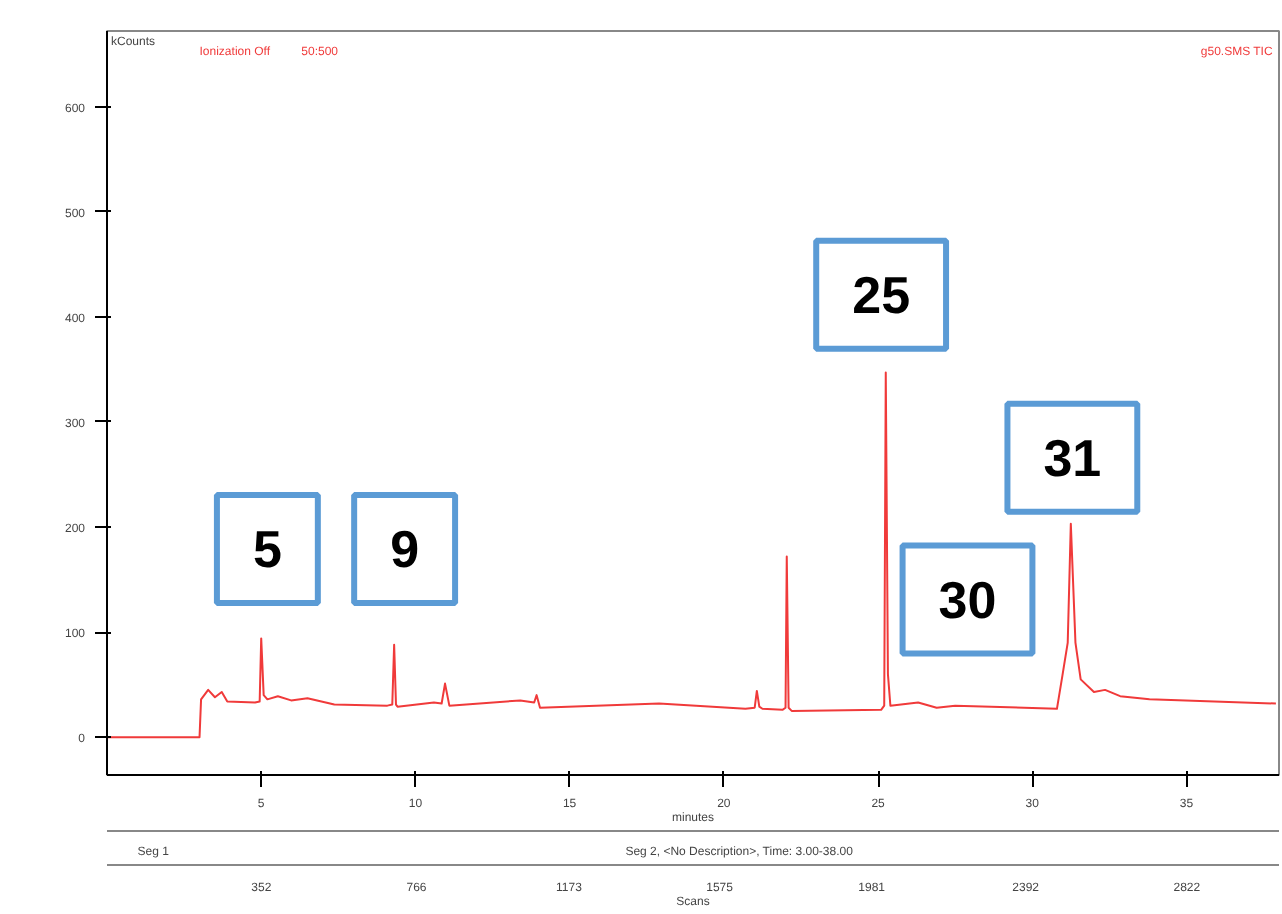 The height and width of the screenshot is (914, 1282). What do you see at coordinates (1072, 457) in the screenshot?
I see `annotation: 31` at bounding box center [1072, 457].